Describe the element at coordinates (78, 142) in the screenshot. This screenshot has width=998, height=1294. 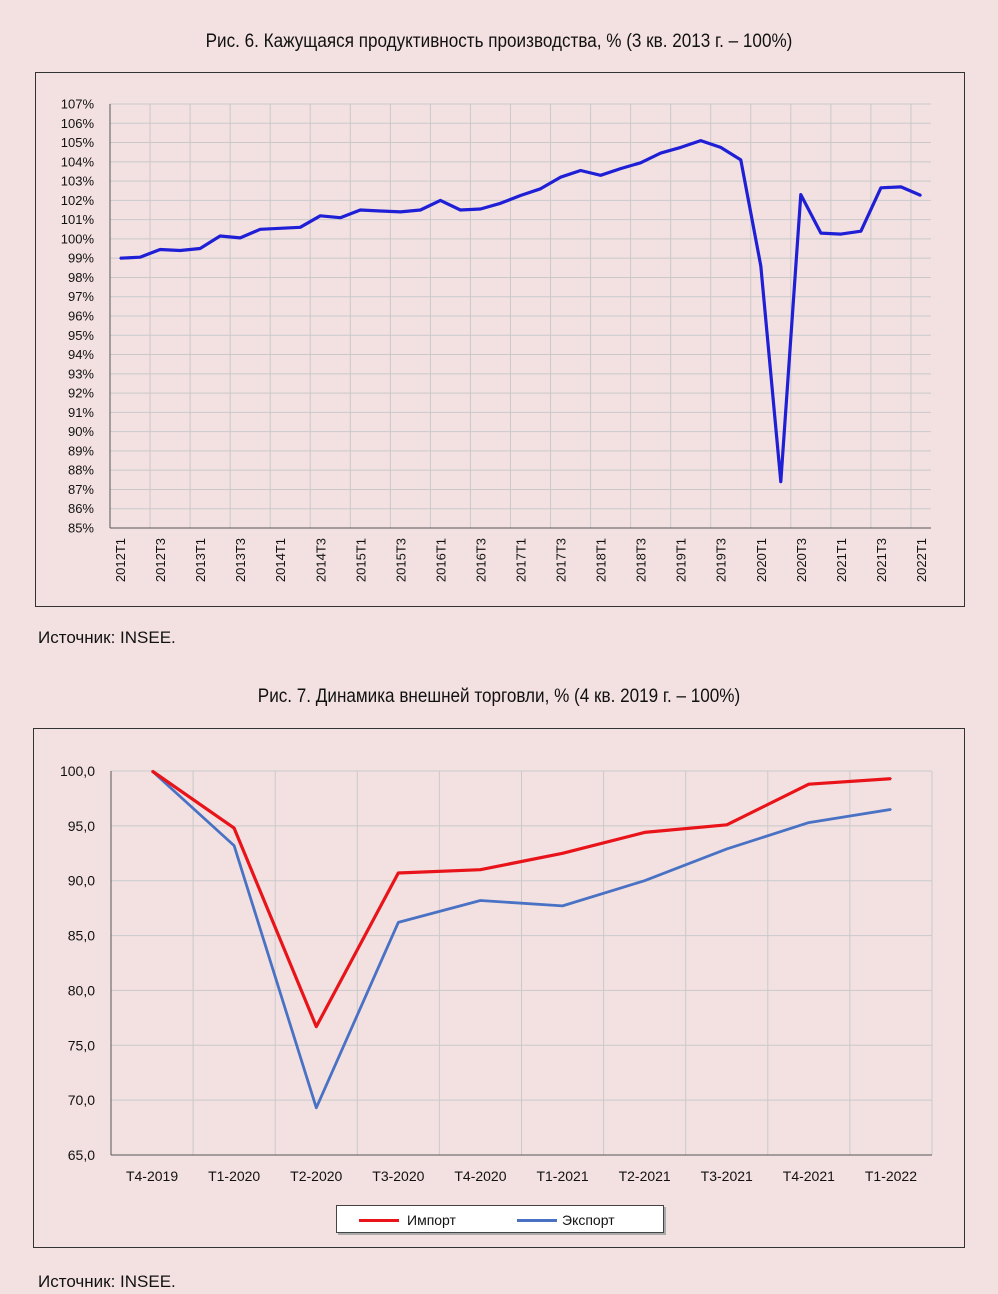
I see `chart1-y-tick-label: 105%` at that location.